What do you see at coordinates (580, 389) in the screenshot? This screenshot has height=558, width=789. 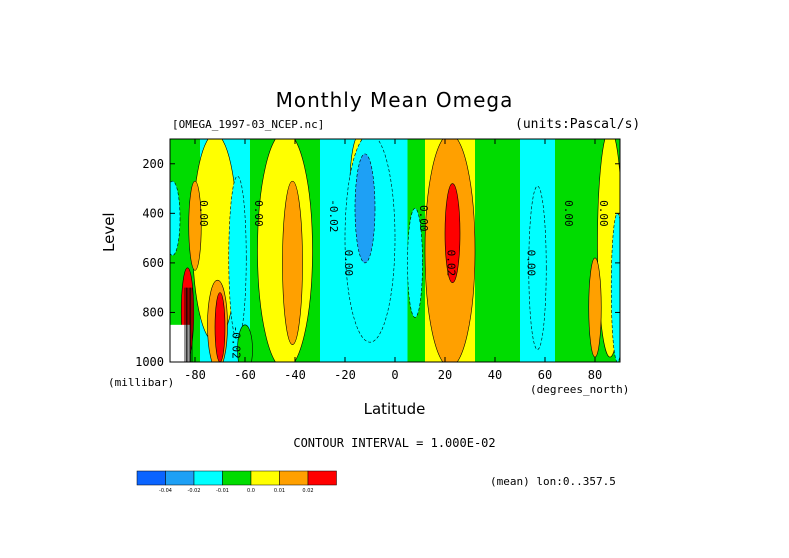 I see `x-axis-unit: (degrees_north)` at bounding box center [580, 389].